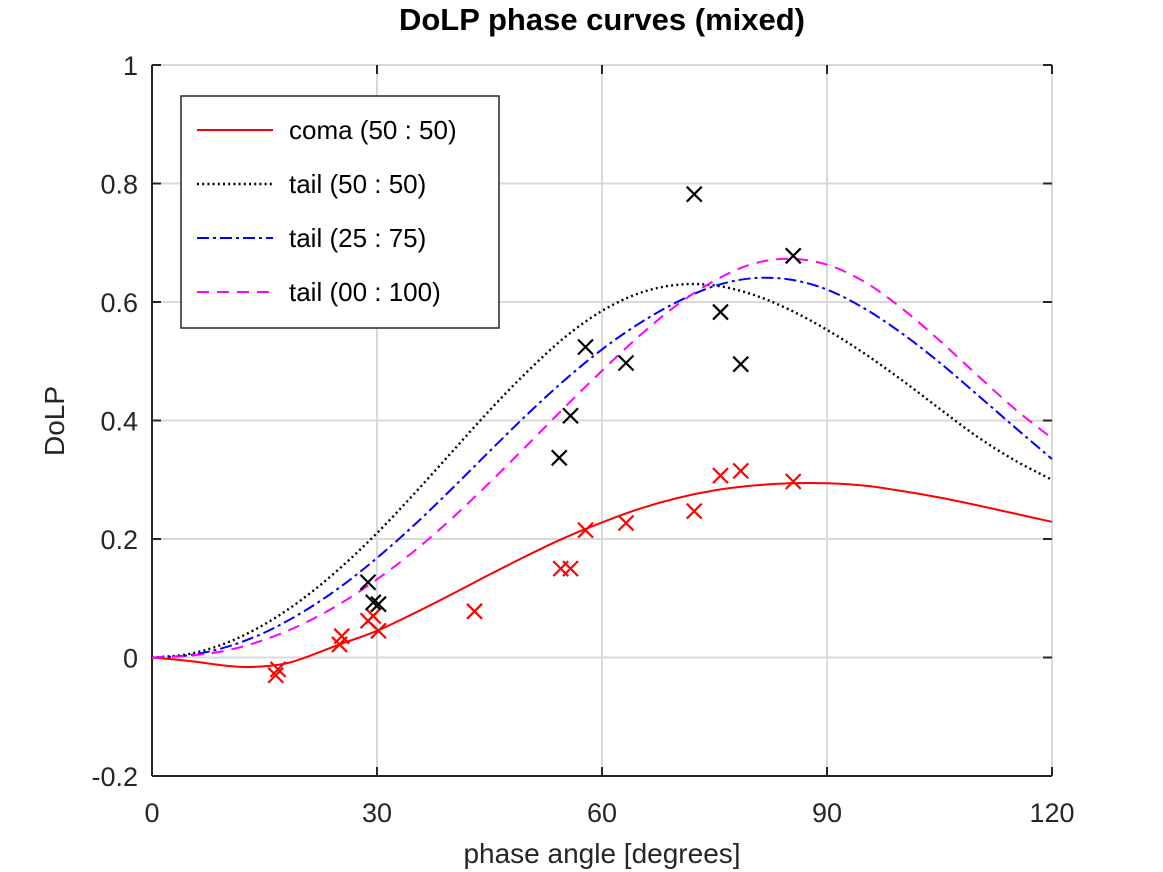 The width and height of the screenshot is (1163, 872). What do you see at coordinates (827, 813) in the screenshot?
I see `x-tick-label: 90` at bounding box center [827, 813].